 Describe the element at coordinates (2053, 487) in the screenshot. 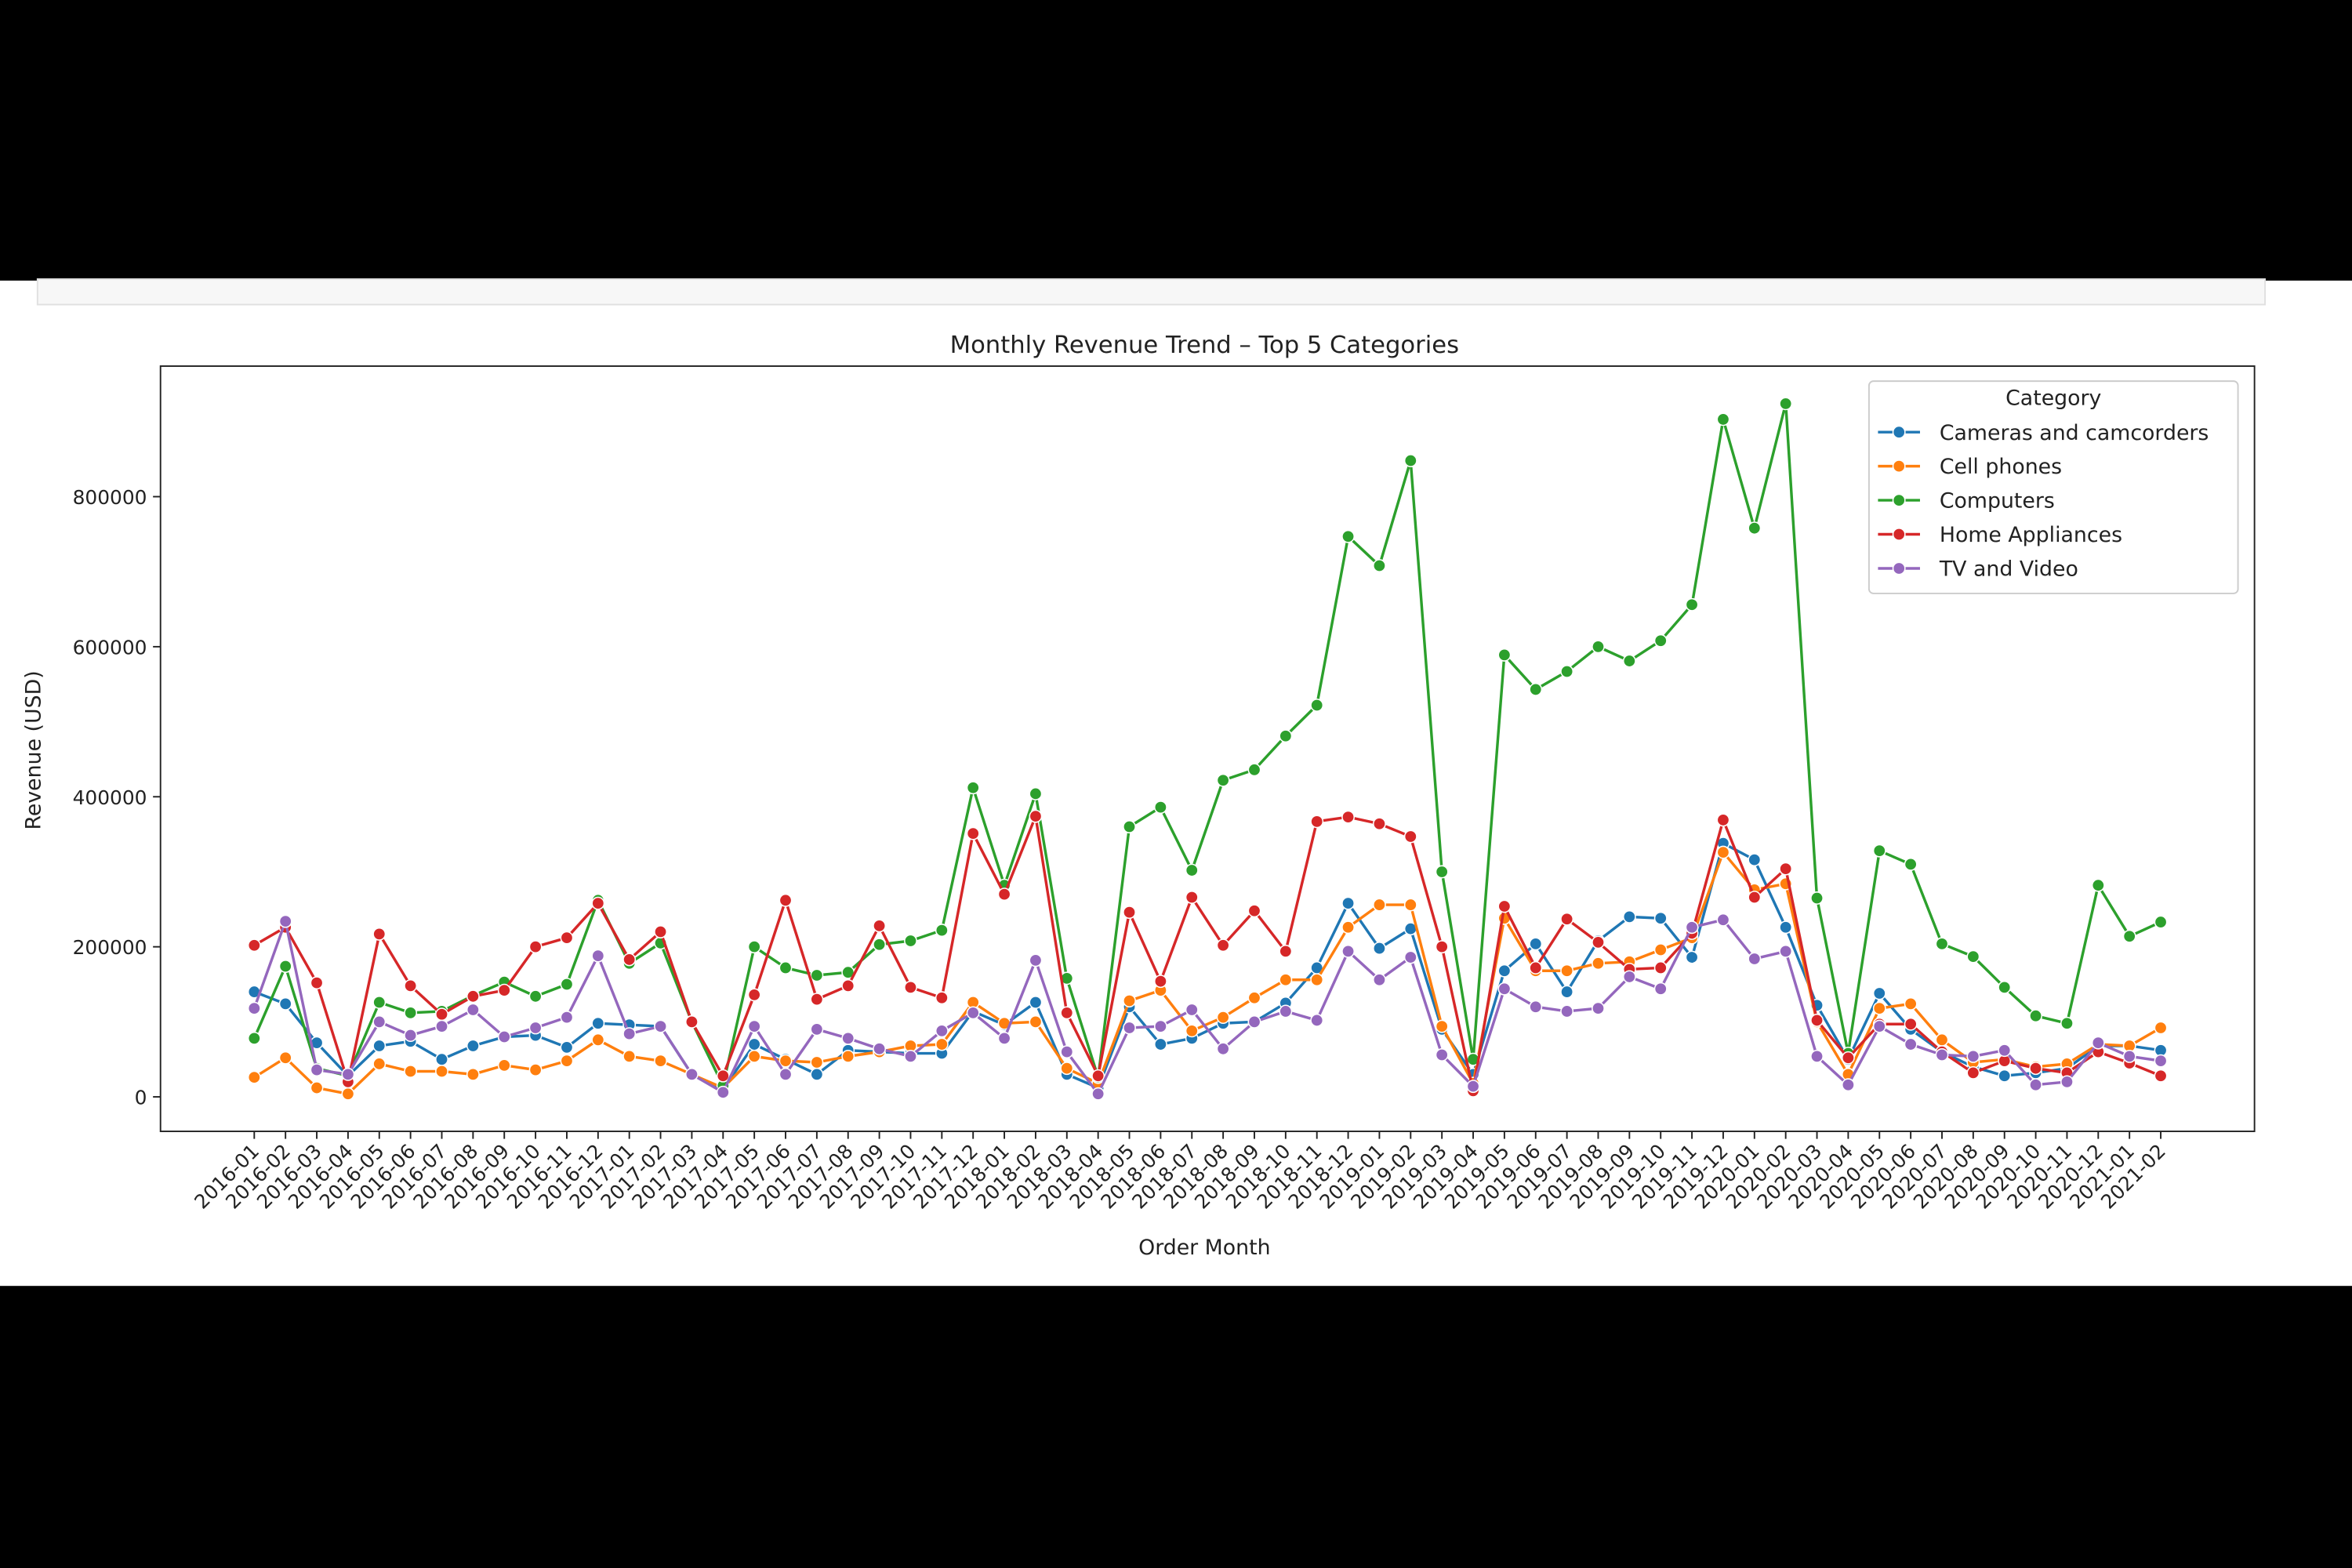

I see `legend-box` at that location.